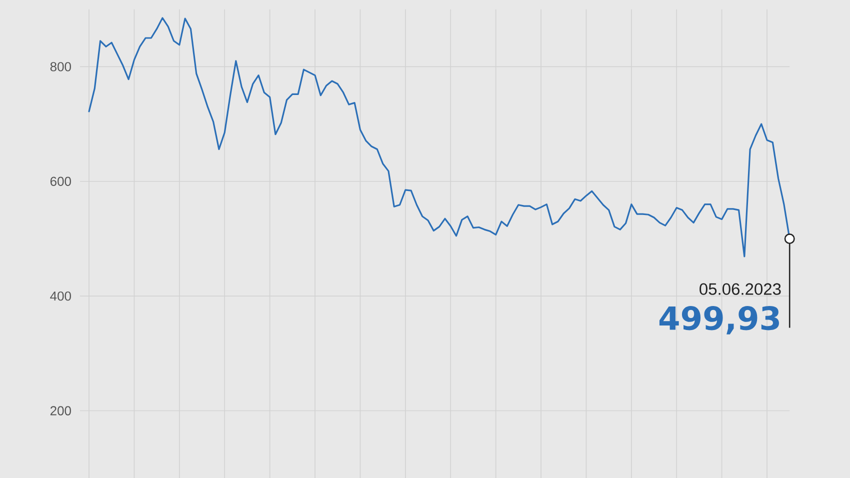 Image resolution: width=850 pixels, height=478 pixels. Describe the element at coordinates (719, 320) in the screenshot. I see `data-label: 499,93` at that location.